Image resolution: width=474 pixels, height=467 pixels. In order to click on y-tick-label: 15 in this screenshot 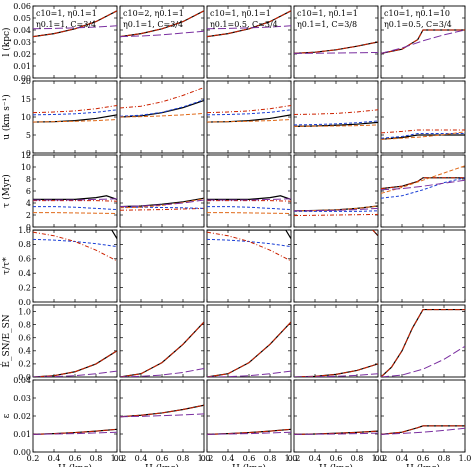, I will do `click(26, 99)`.